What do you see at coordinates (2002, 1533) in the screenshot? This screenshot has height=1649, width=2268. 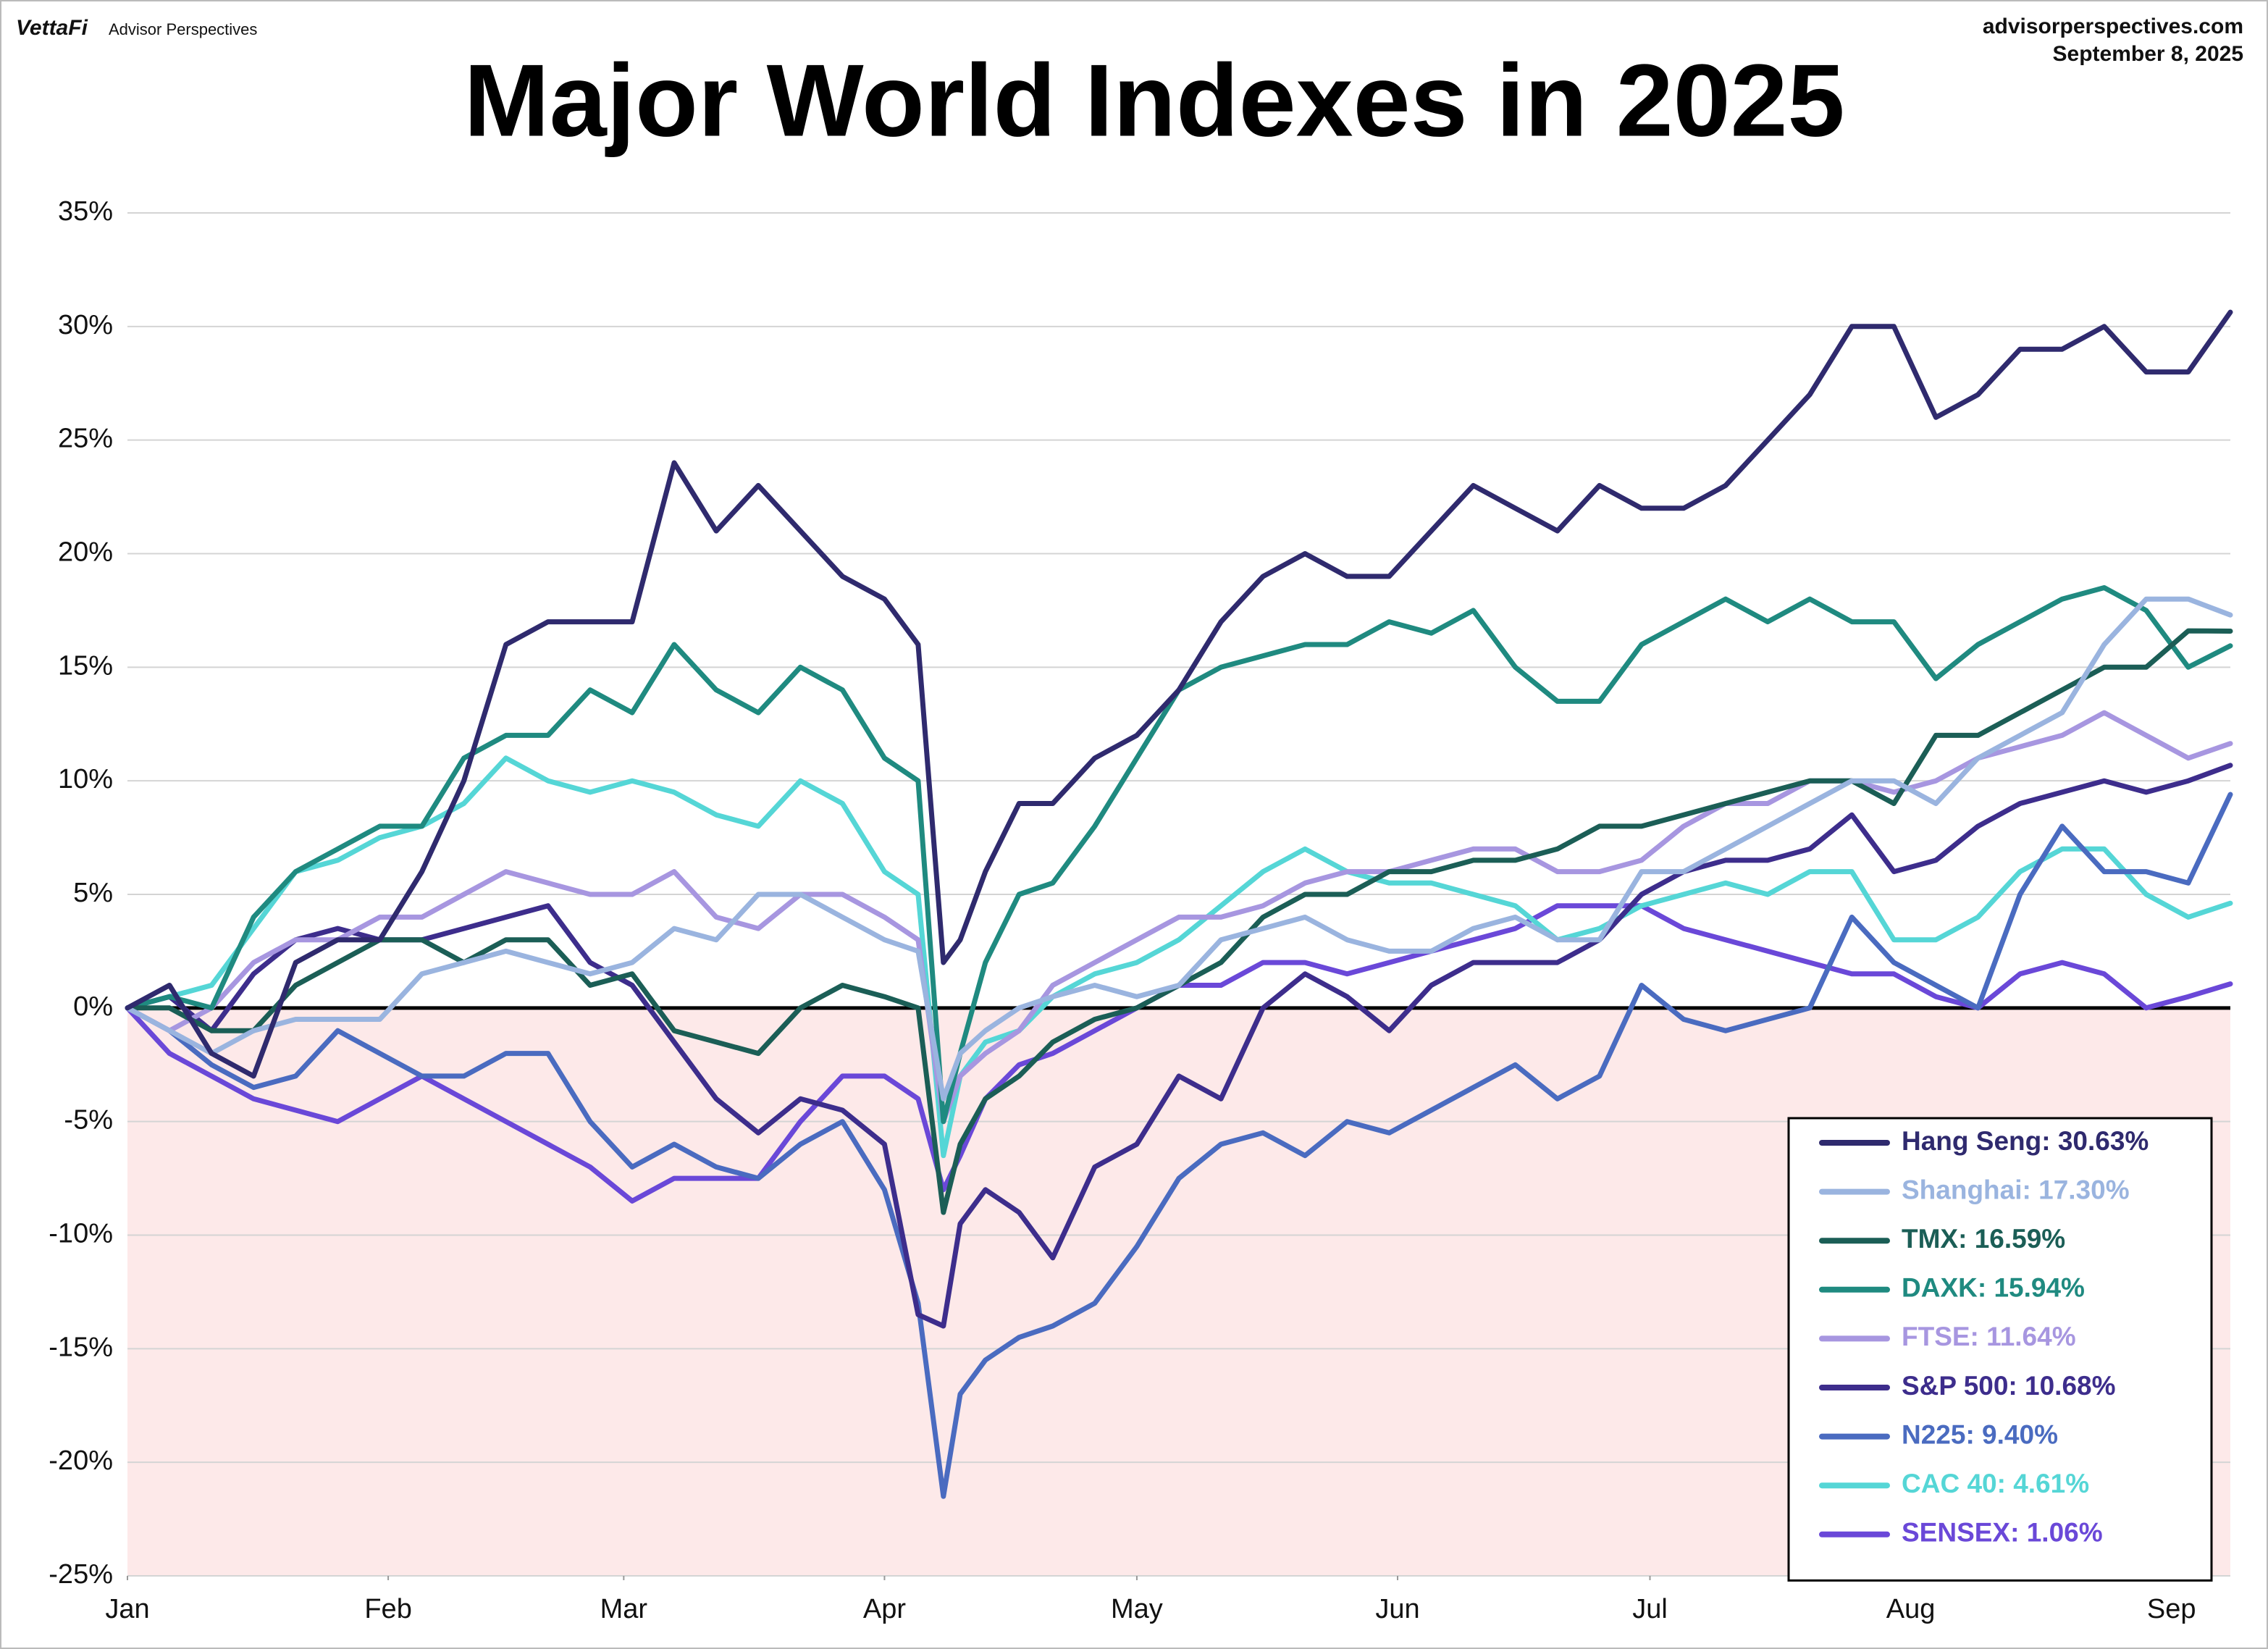 I see `legend-label: SENSEX: 1.06%` at bounding box center [2002, 1533].